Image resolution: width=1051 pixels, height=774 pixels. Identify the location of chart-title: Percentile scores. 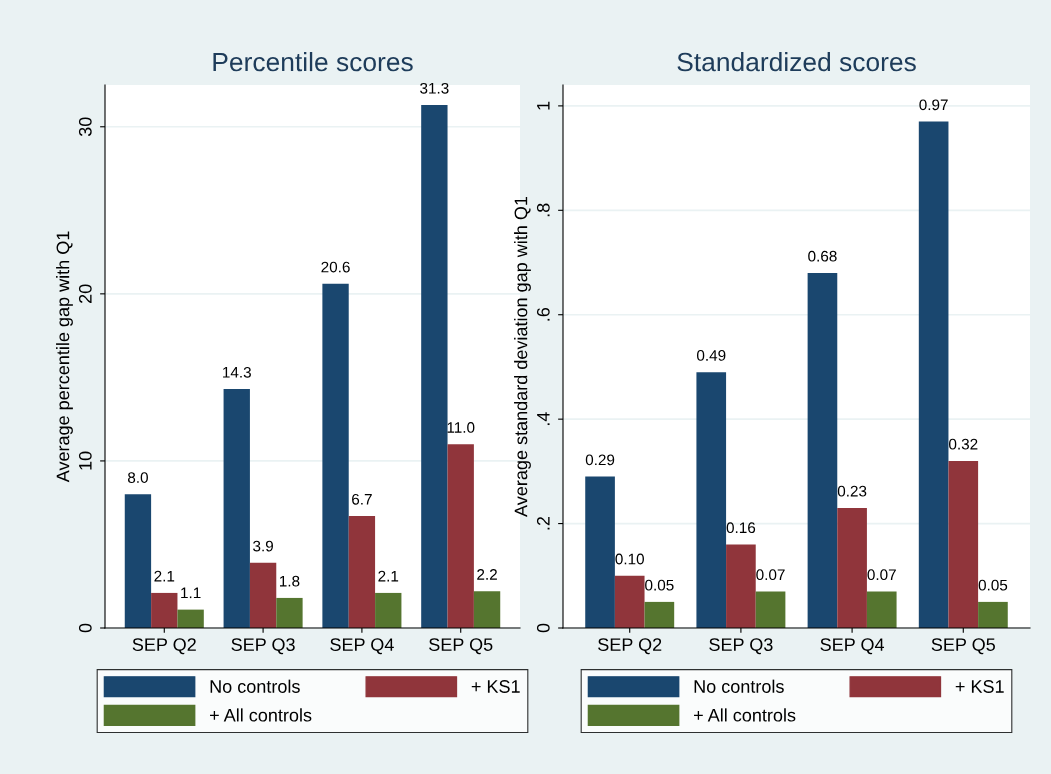
(313, 61).